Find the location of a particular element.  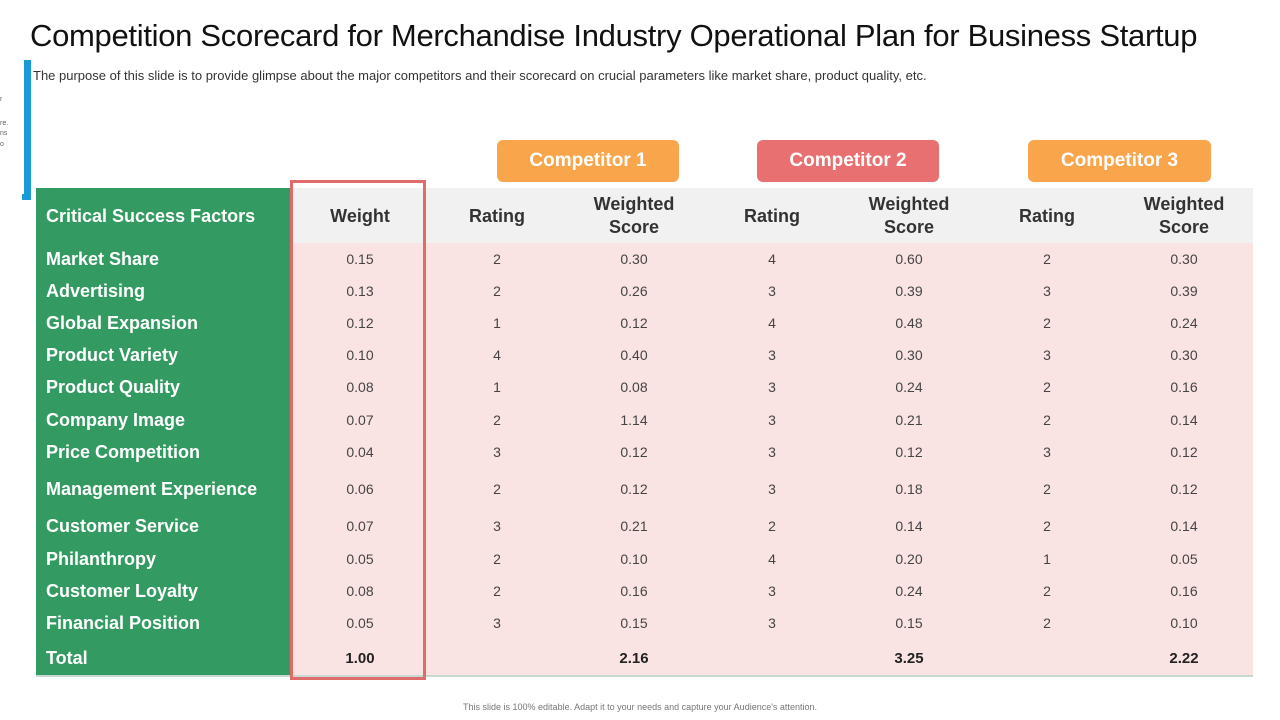

header-weight: Weight is located at coordinates (360, 215).